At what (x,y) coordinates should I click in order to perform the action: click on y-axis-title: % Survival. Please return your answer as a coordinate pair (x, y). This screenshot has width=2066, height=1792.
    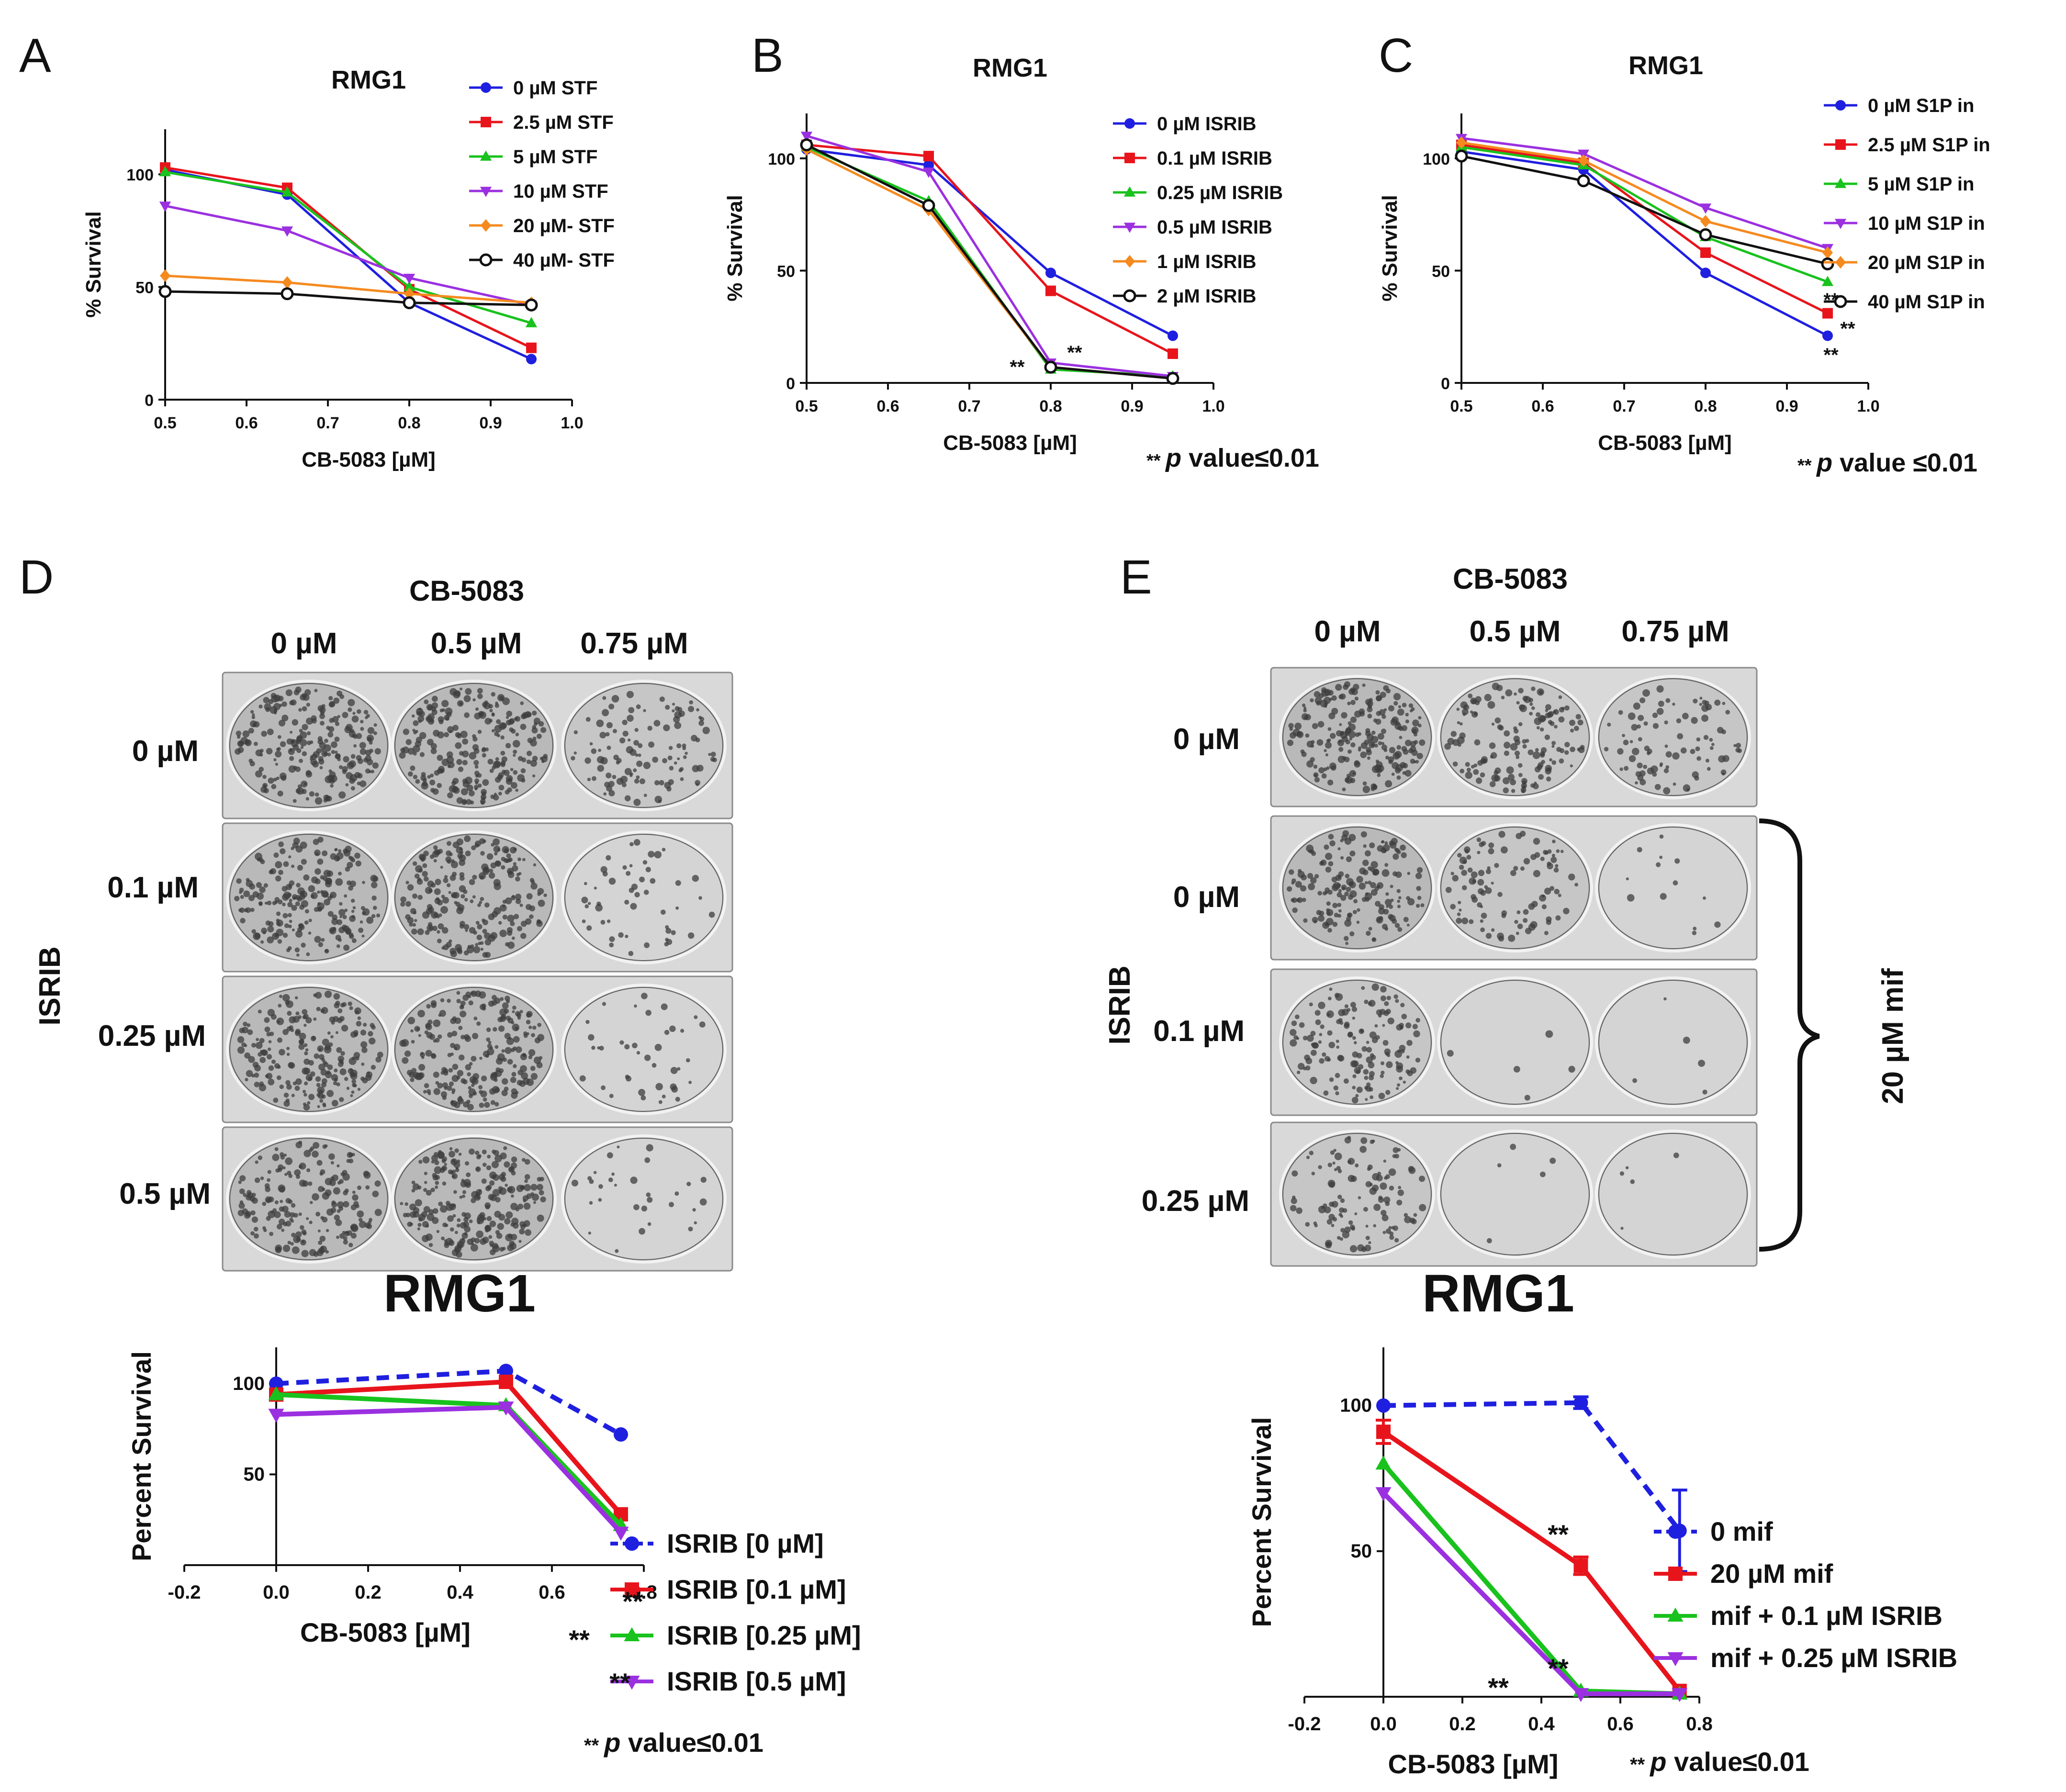
    Looking at the image, I should click on (93, 264).